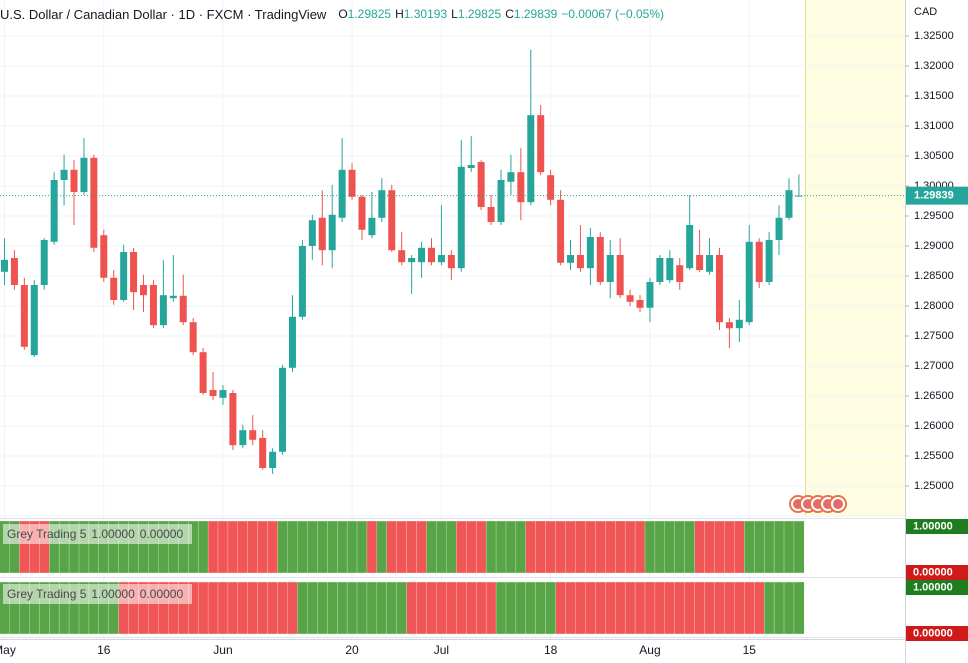  What do you see at coordinates (750, 650) in the screenshot?
I see `x-tick-label: 15` at bounding box center [750, 650].